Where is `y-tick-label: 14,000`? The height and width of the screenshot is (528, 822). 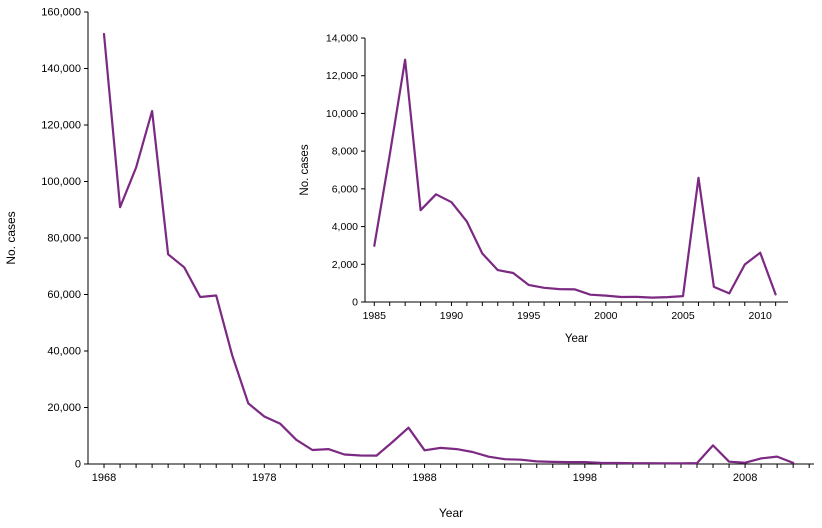 y-tick-label: 14,000 is located at coordinates (342, 39).